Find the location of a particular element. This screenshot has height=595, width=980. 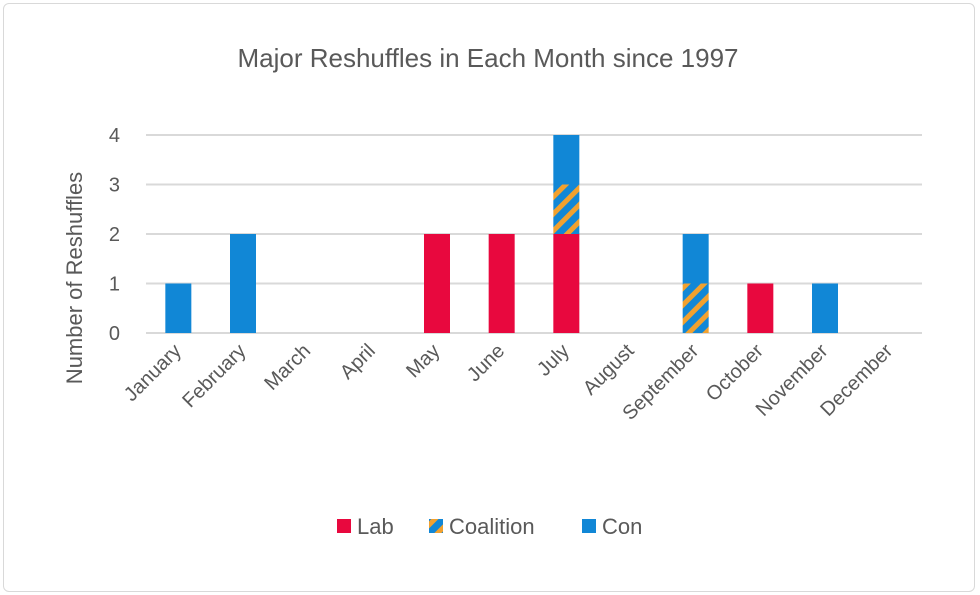

x-tick-label: February is located at coordinates (214, 376).